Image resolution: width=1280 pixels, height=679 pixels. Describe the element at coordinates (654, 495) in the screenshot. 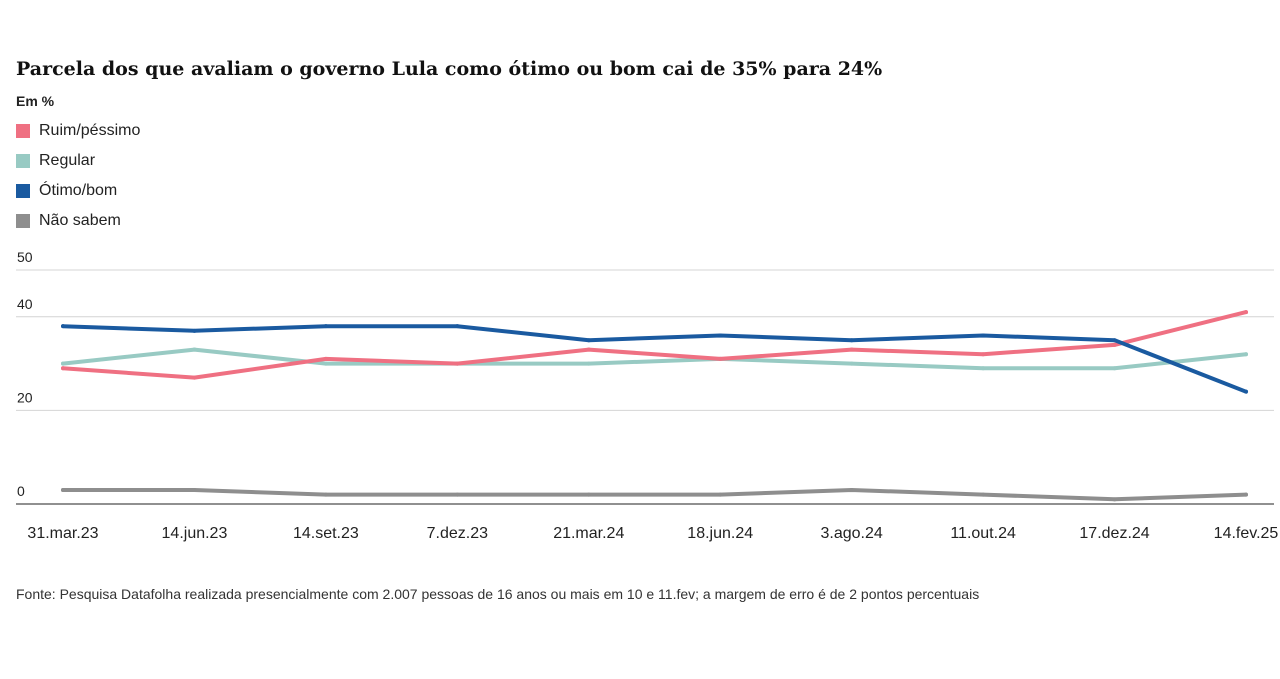

I see `series-line-nao_sabem` at that location.